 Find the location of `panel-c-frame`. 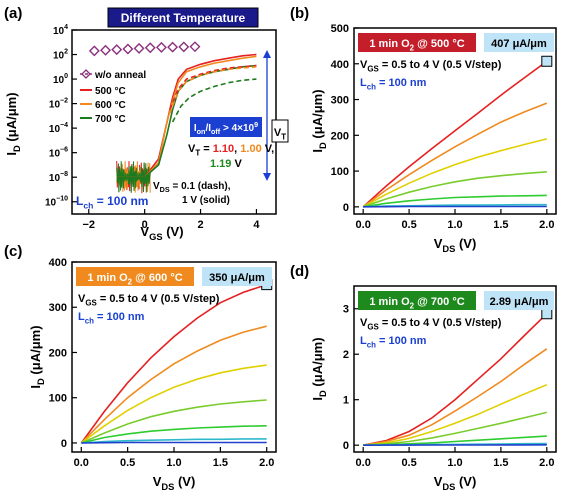

panel-c-frame is located at coordinates (174, 357).